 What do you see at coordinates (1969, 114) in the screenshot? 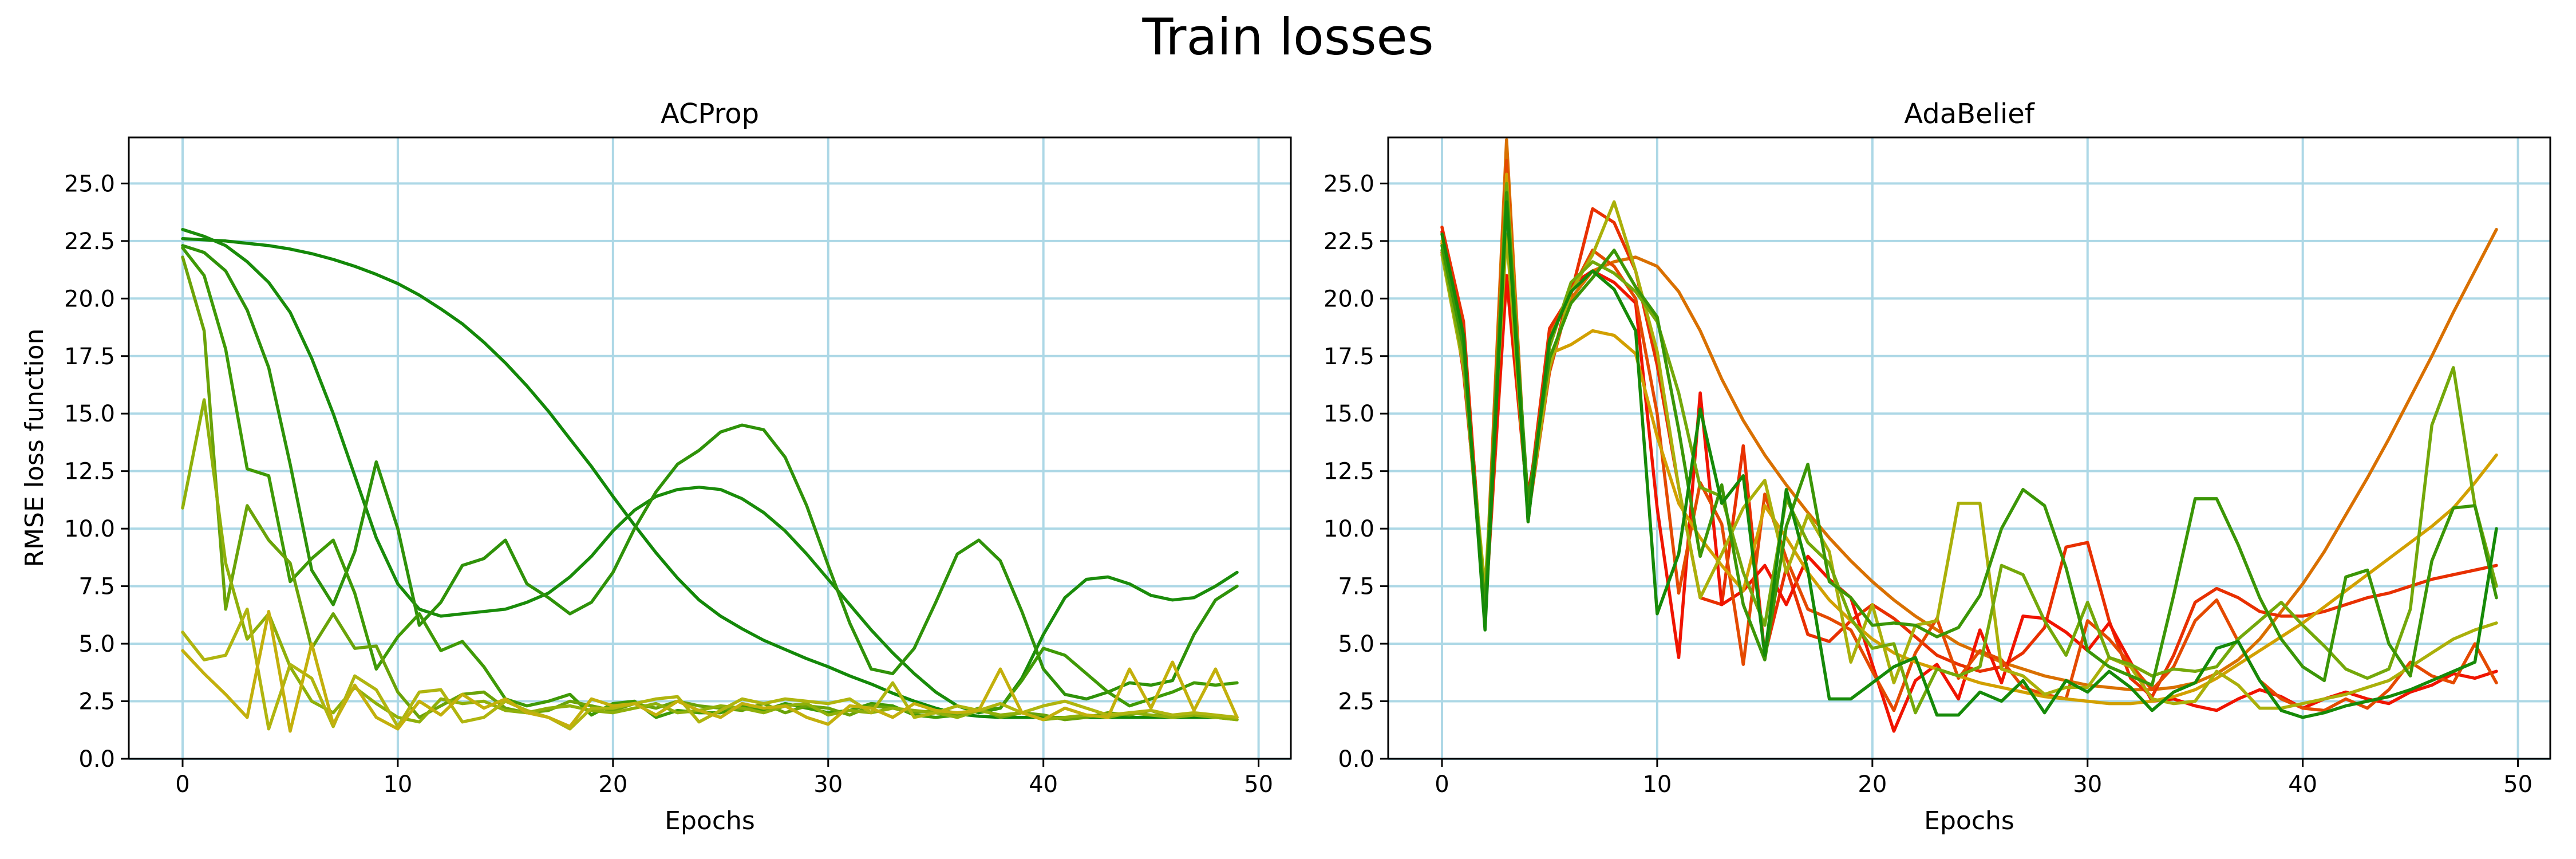
I see `panel-adabelief-title: AdaBelief` at bounding box center [1969, 114].